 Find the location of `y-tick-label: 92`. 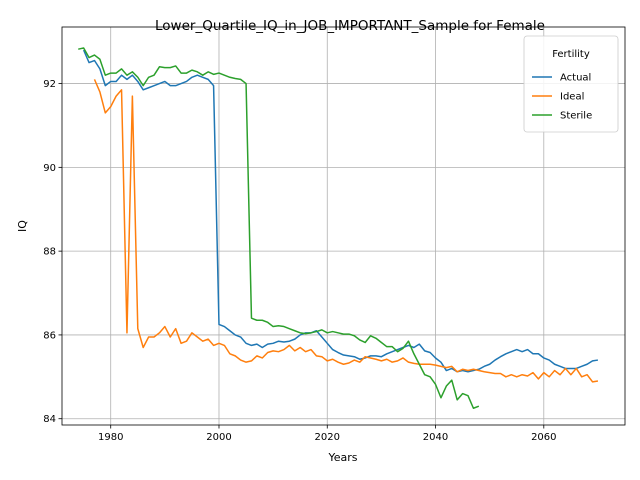

y-tick-label: 92 is located at coordinates (49, 84).